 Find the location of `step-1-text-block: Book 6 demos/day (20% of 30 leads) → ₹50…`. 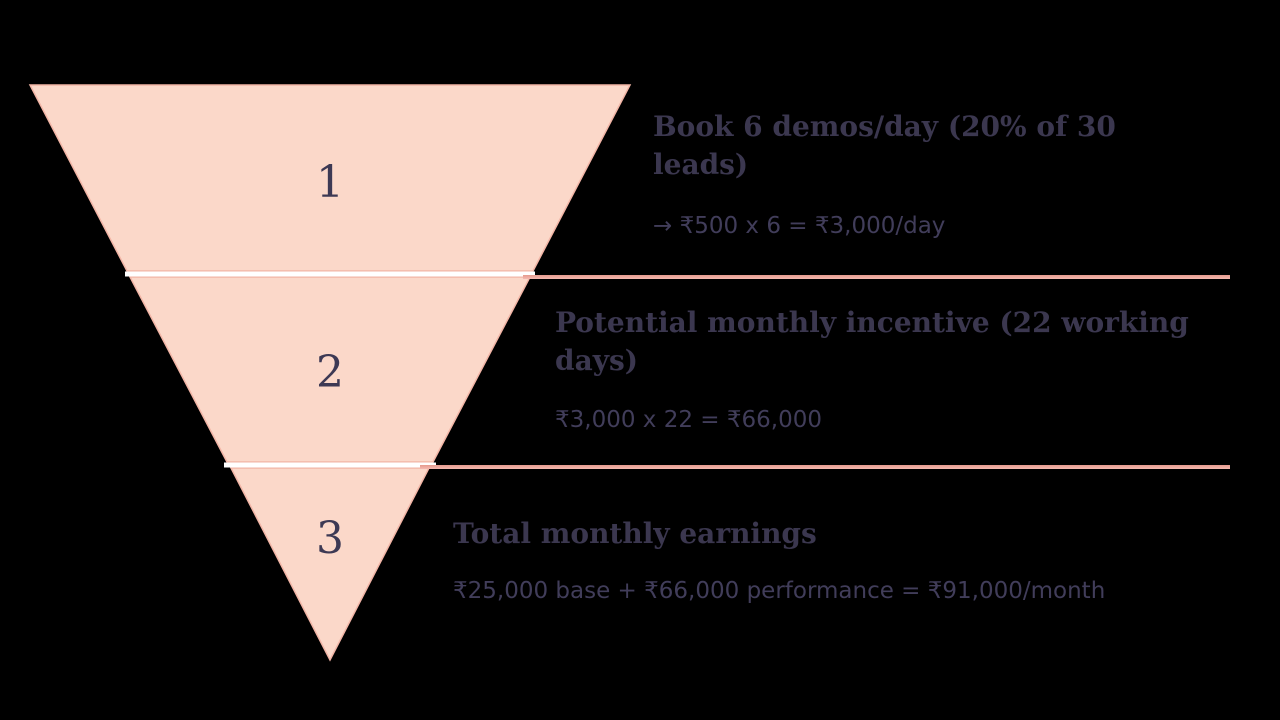

step-1-text-block: Book 6 demos/day (20% of 30 leads) → ₹50… is located at coordinates (913, 174).